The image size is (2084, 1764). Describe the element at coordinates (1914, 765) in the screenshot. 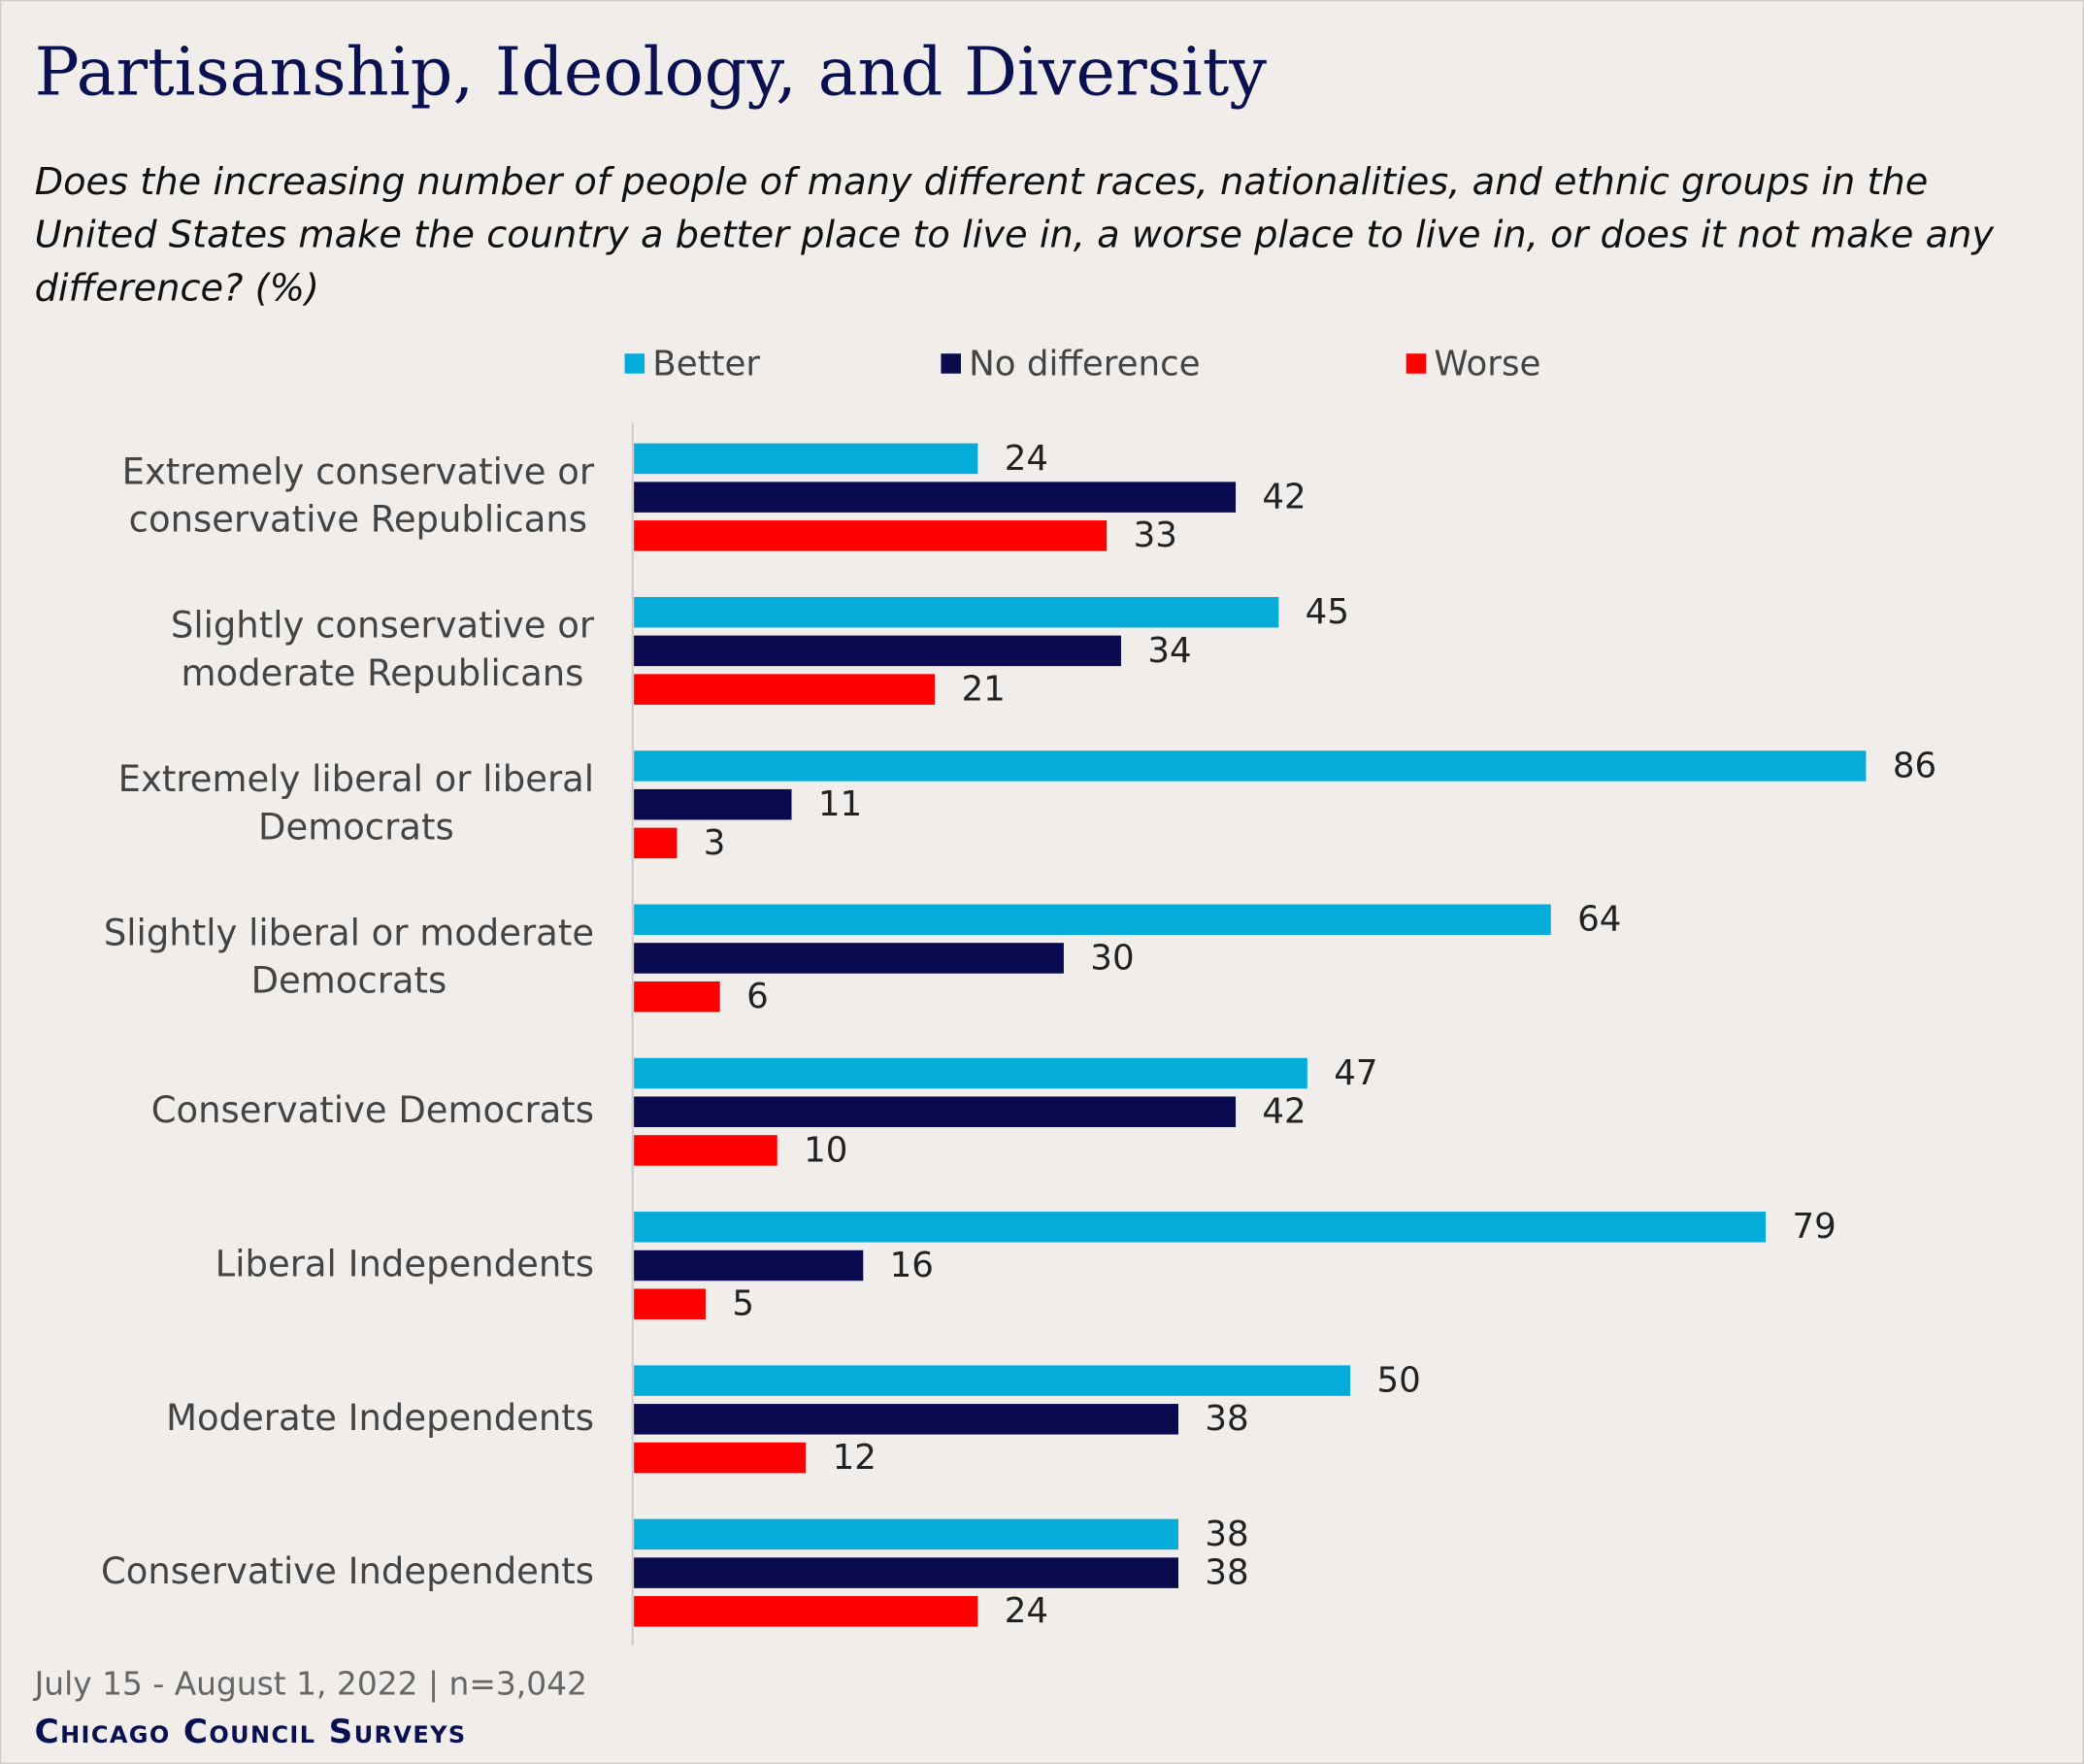

I see `value-label: 86` at that location.